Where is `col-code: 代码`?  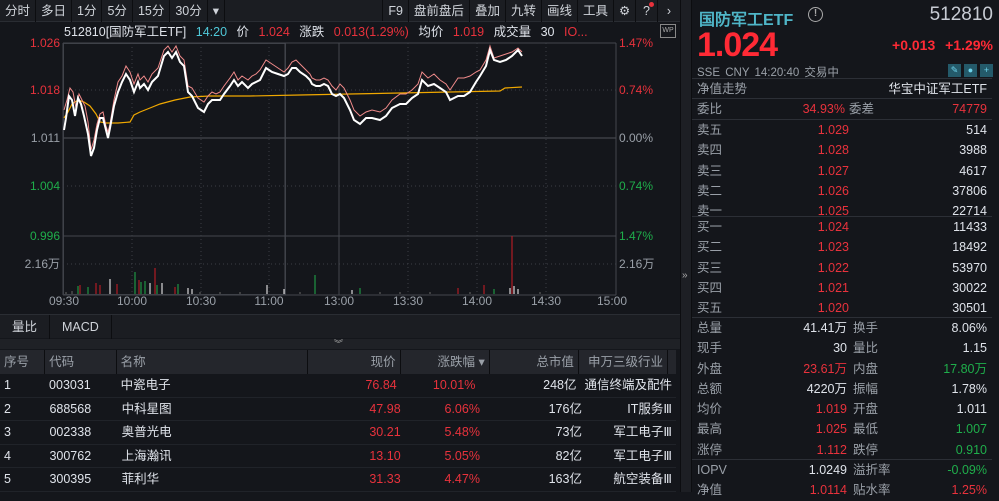
col-code: 代码 is located at coordinates (81, 362).